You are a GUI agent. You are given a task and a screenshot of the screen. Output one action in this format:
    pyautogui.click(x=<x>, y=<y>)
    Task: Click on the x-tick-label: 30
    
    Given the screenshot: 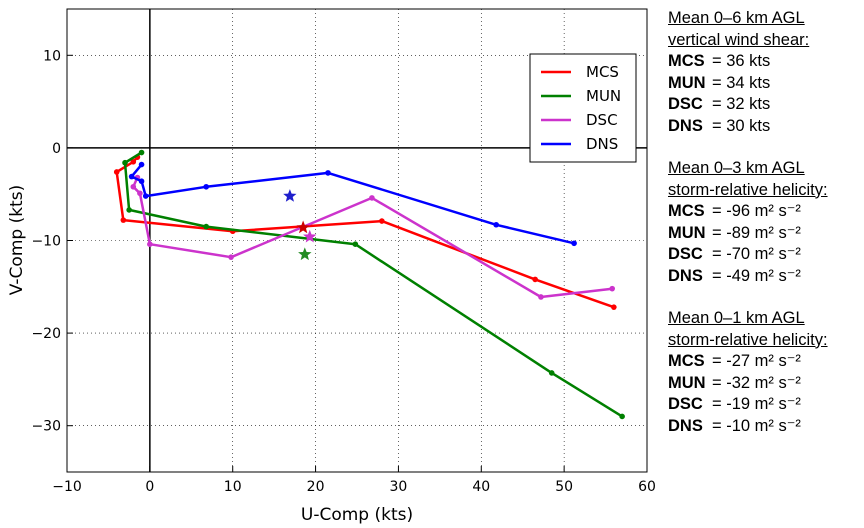 What is the action you would take?
    pyautogui.click(x=399, y=487)
    